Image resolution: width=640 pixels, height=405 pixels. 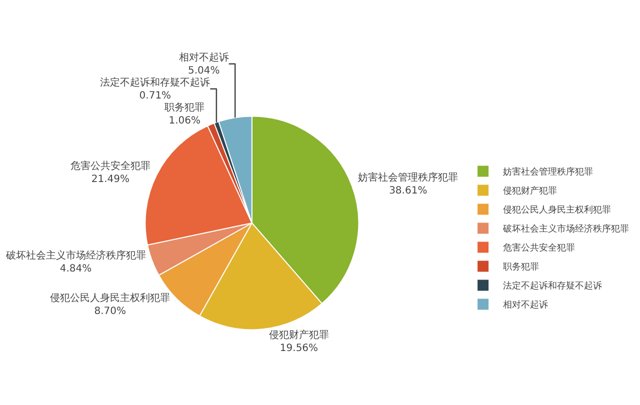 I want to click on legend-label: 相对不起诉, so click(x=525, y=305).